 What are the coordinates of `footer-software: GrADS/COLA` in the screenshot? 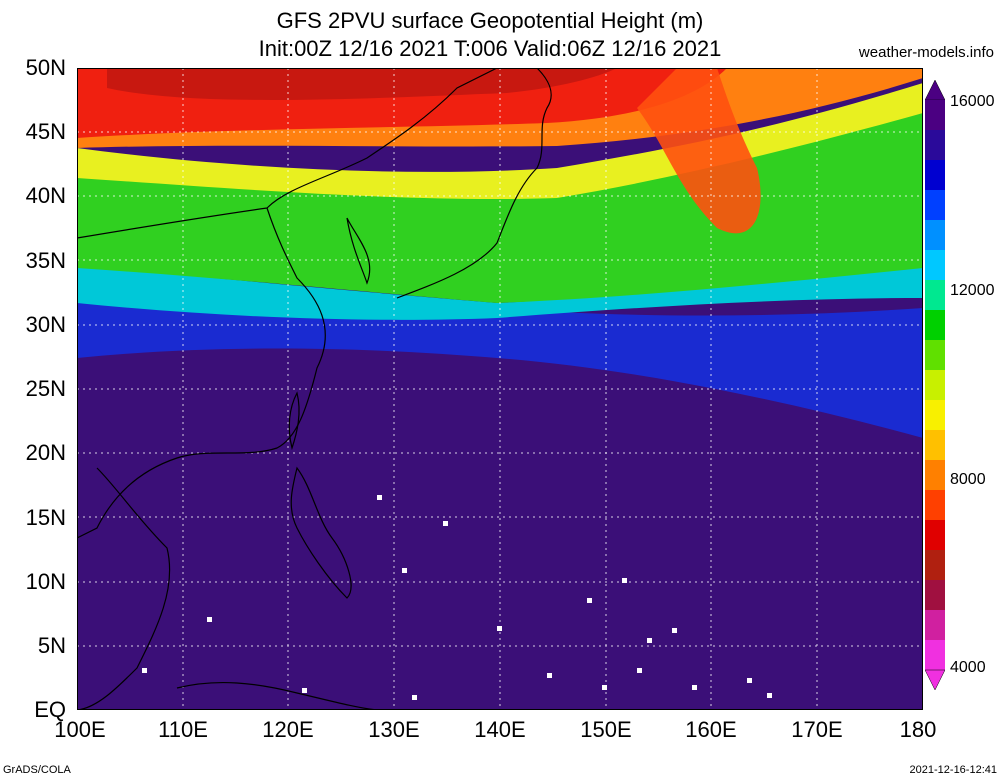 It's located at (37, 770).